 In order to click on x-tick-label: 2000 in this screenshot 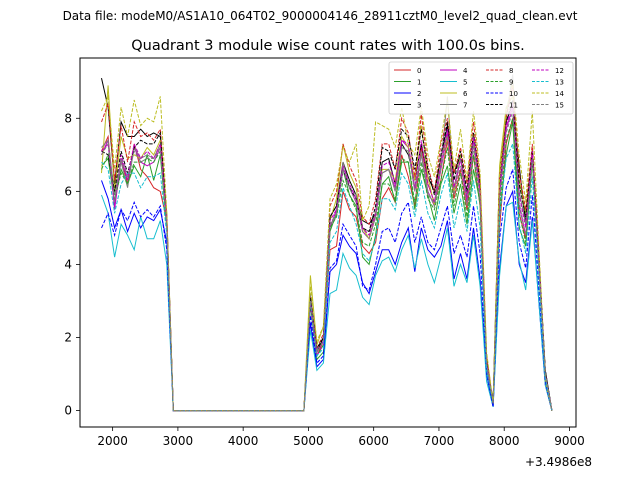, I will do `click(112, 441)`.